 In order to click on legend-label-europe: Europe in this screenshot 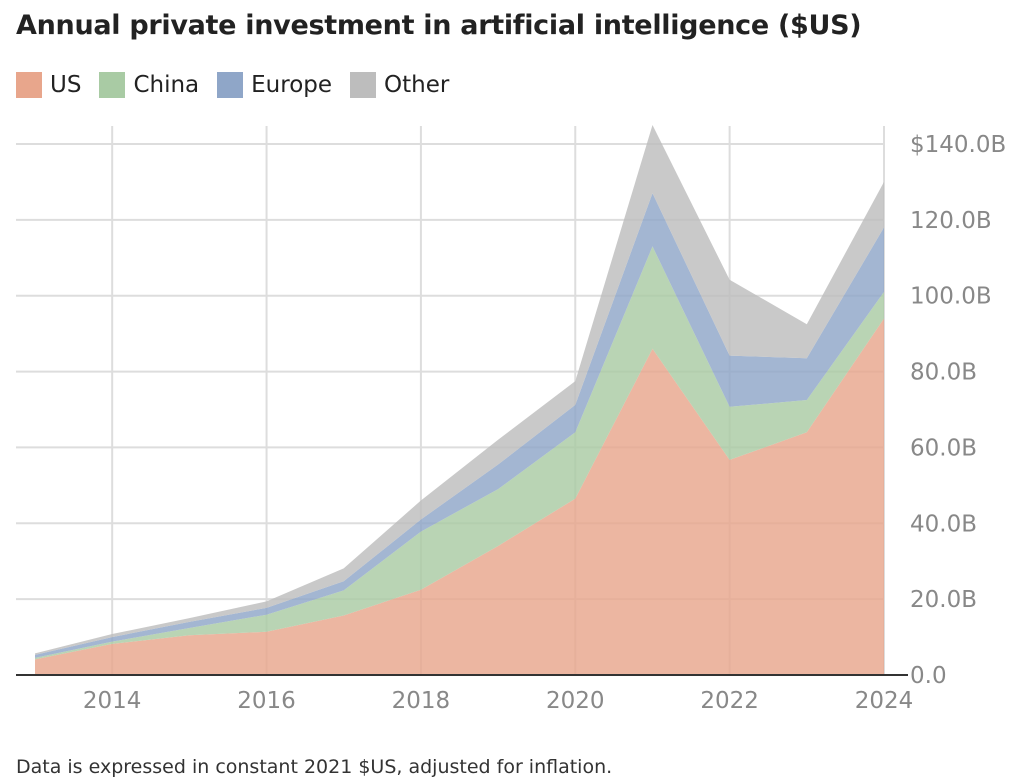, I will do `click(292, 85)`.